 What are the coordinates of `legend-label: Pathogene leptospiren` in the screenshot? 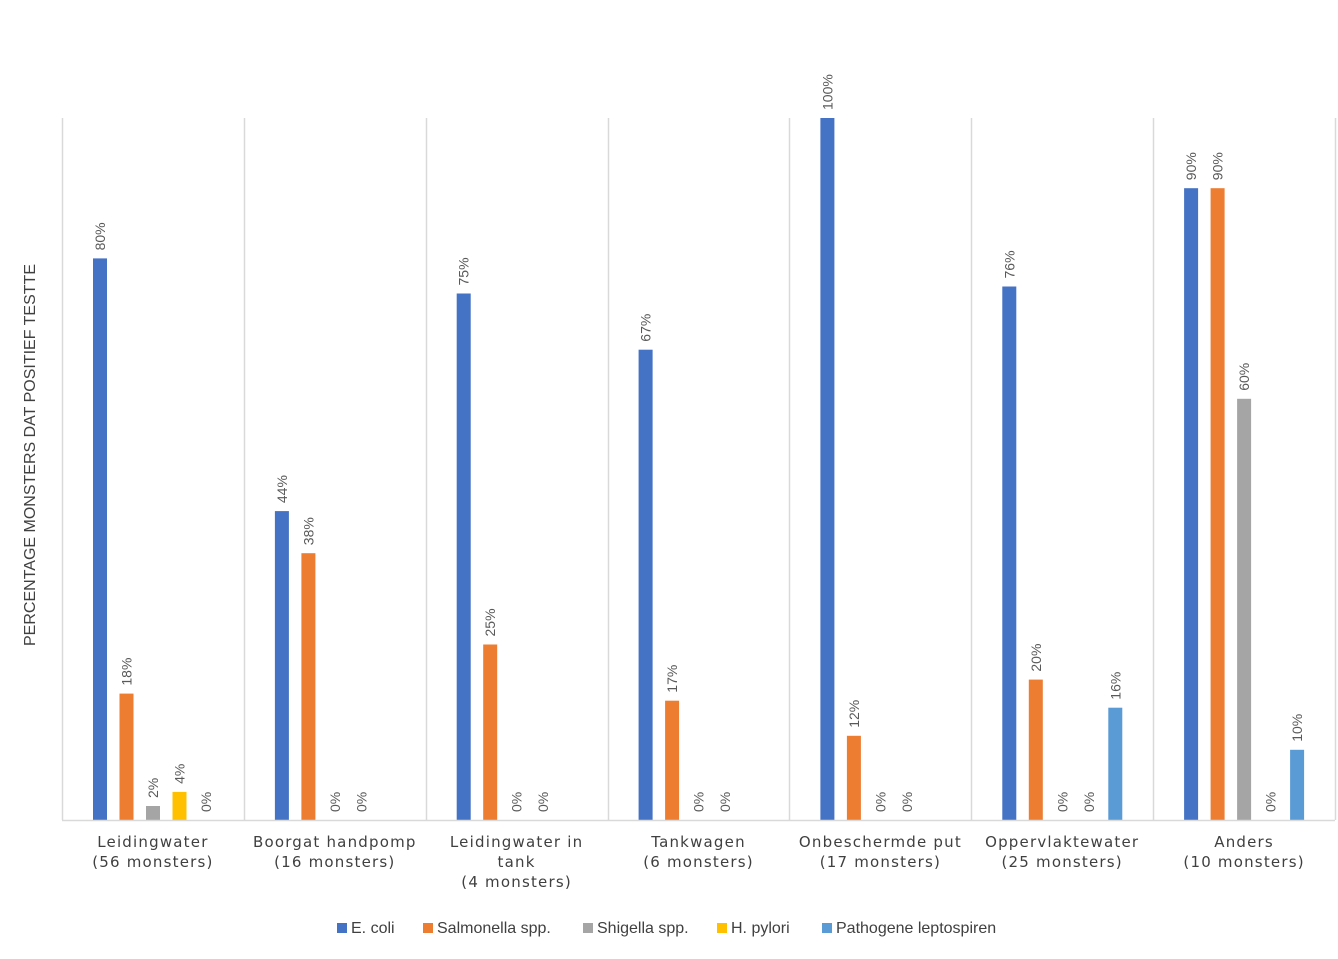 It's located at (916, 928).